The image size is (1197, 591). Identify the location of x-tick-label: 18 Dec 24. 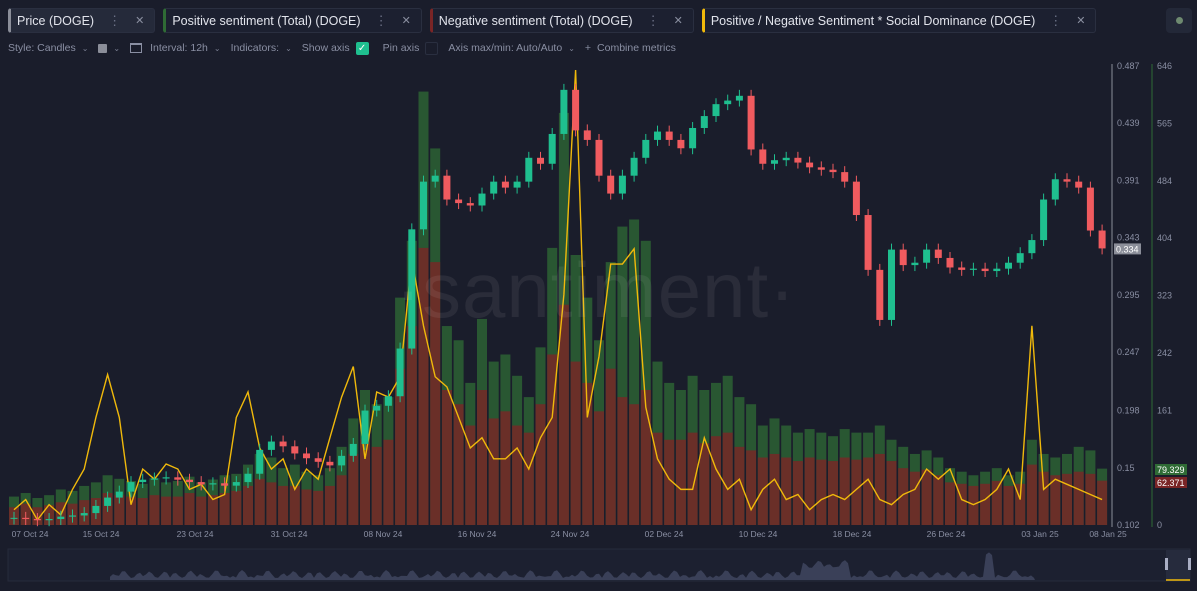
(852, 534).